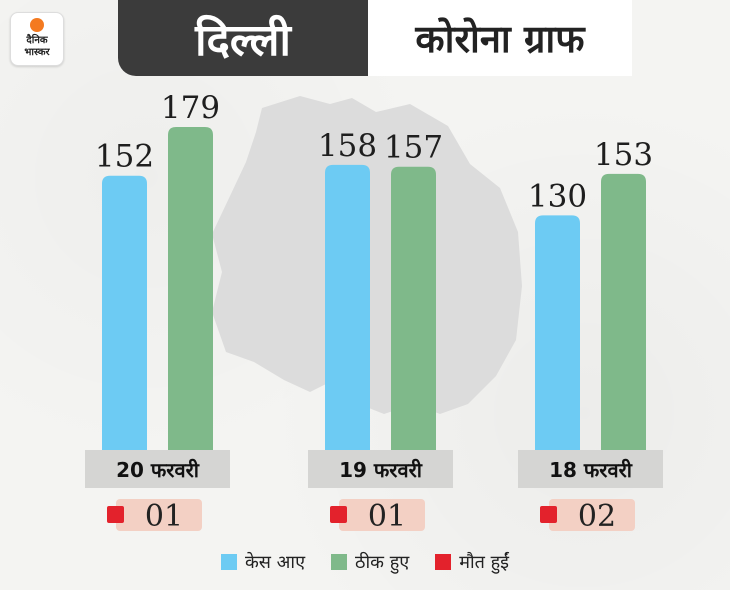 Image resolution: width=730 pixels, height=590 pixels. Describe the element at coordinates (347, 146) in the screenshot. I see `bar-label-cases: 158` at that location.